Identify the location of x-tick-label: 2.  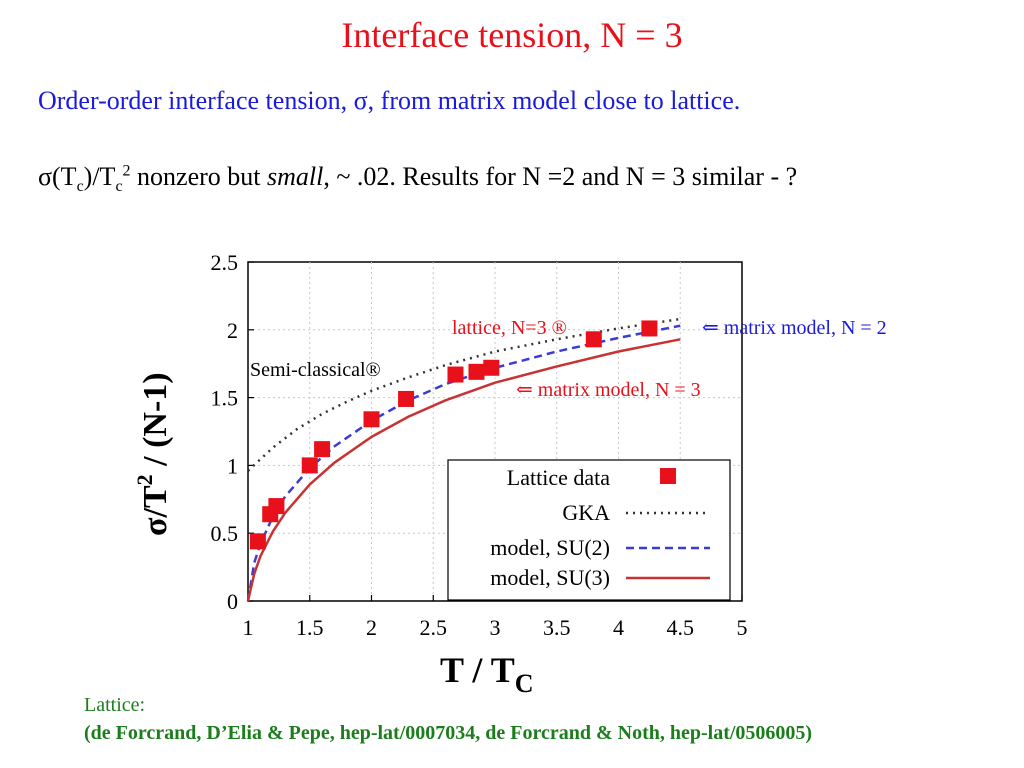
(371, 627).